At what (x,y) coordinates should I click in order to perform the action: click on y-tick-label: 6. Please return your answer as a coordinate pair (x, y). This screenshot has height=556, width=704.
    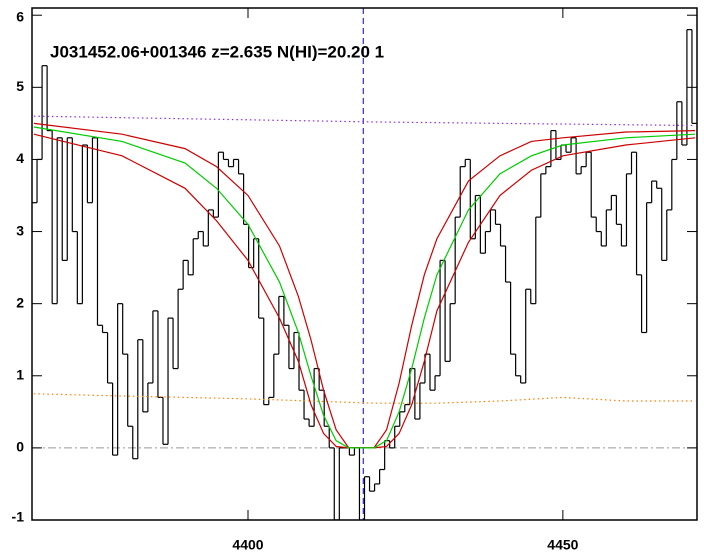
    Looking at the image, I should click on (20, 17).